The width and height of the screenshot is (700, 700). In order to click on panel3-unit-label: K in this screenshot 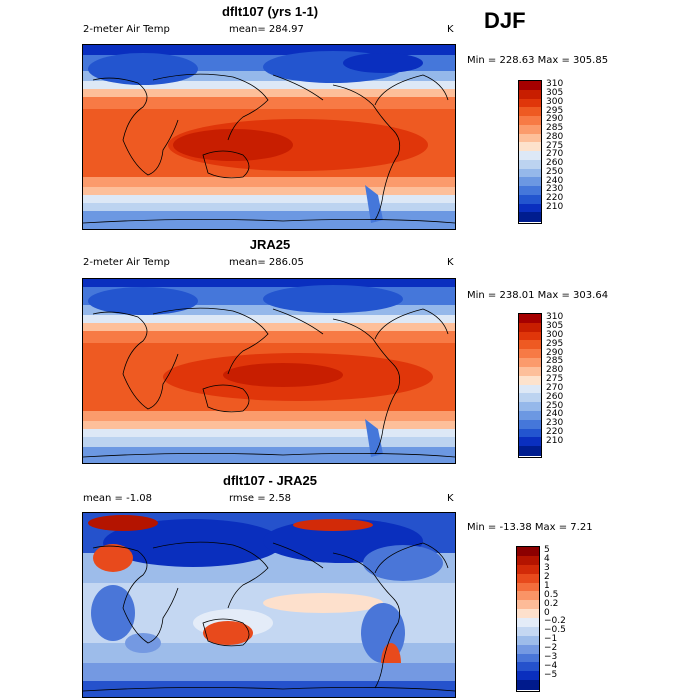, I will do `click(450, 498)`.